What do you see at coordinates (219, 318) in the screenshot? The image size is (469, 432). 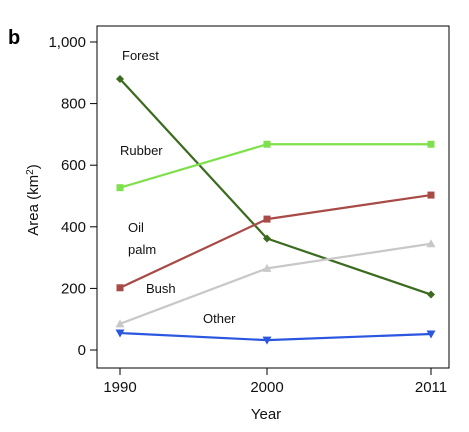 I see `series-label-other: Other` at bounding box center [219, 318].